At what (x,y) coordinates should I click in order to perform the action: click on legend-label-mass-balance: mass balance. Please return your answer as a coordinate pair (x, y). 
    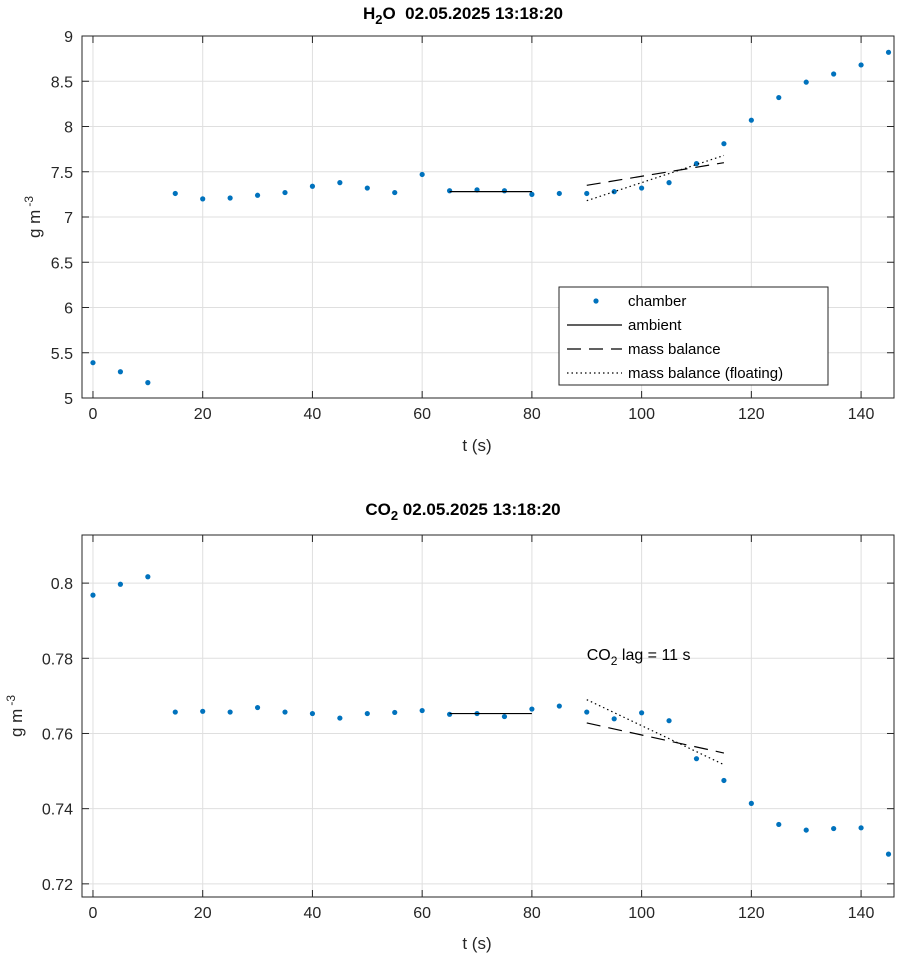
    Looking at the image, I should click on (674, 349).